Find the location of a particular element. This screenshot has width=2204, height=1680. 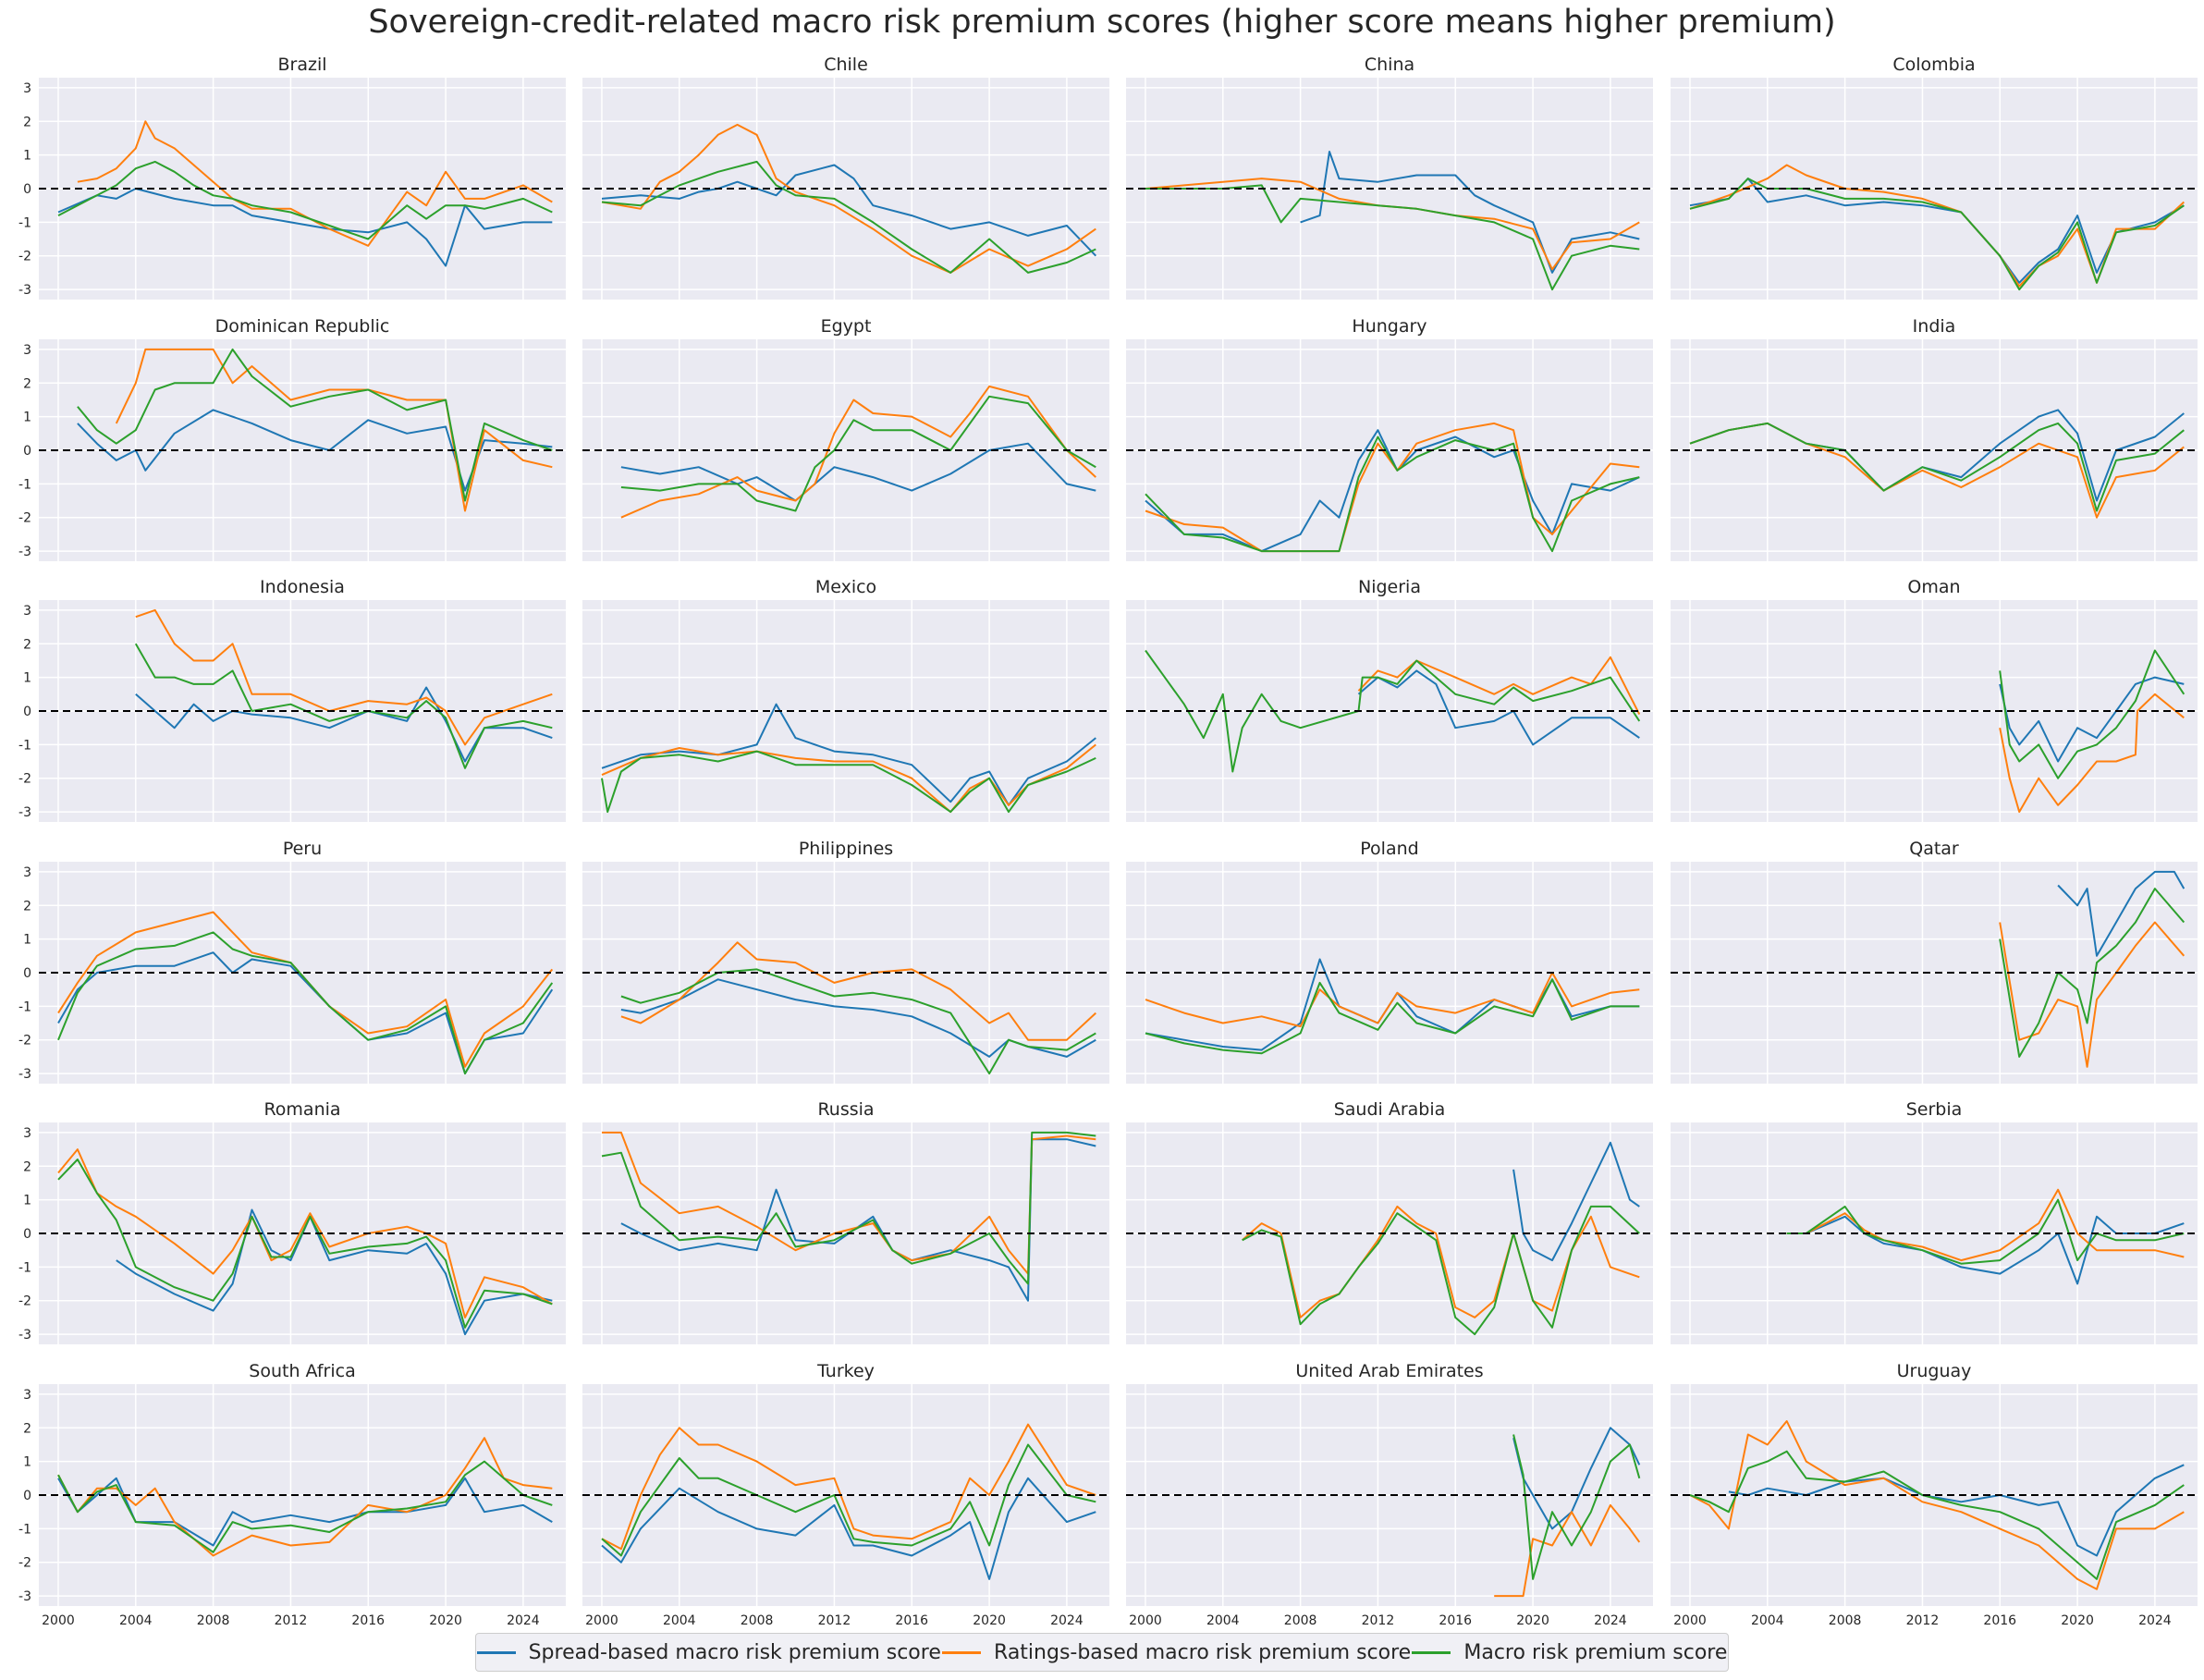

legend-label-ratings: Ratings-based macro risk premium score is located at coordinates (1203, 1652).